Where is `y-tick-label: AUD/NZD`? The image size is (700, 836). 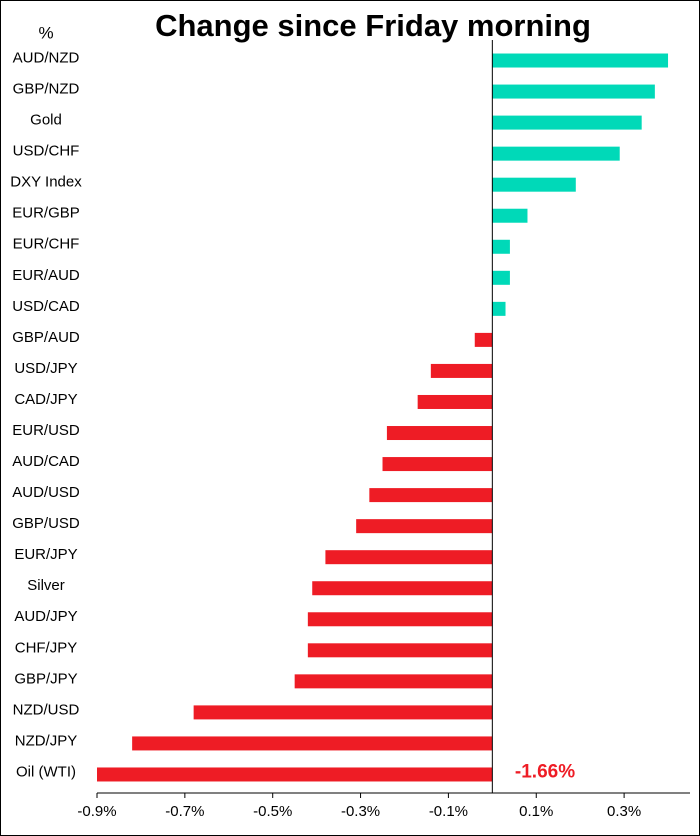 y-tick-label: AUD/NZD is located at coordinates (46, 57).